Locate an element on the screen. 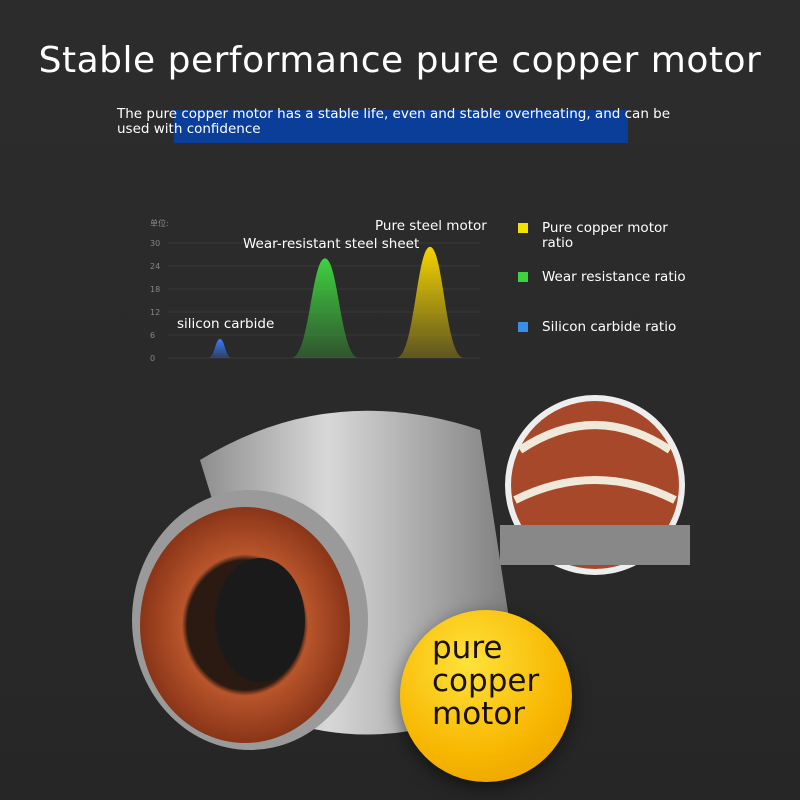 The width and height of the screenshot is (800, 800). text-highlight is located at coordinates (401, 126).